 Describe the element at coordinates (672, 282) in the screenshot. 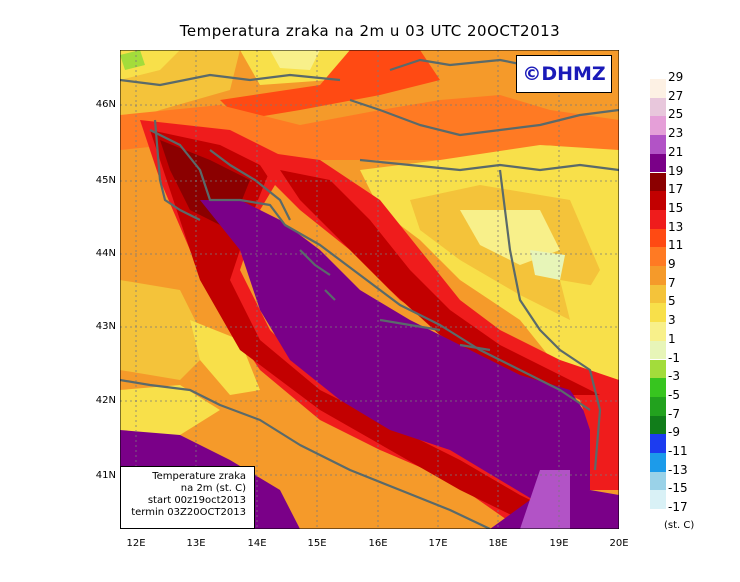

I see `legend-label: 7` at that location.